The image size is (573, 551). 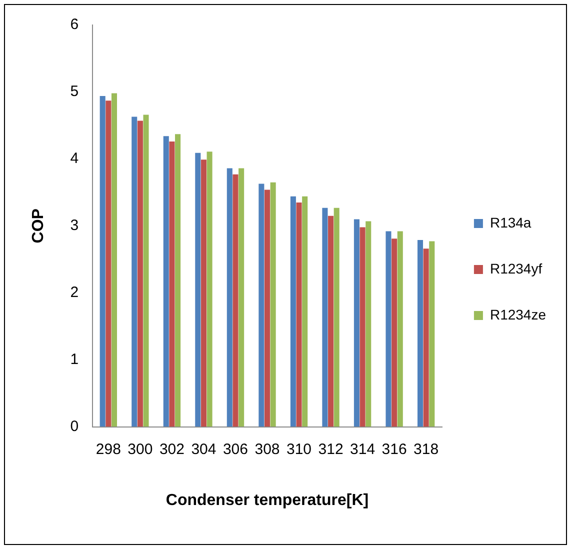 I want to click on x-tick-label: 302, so click(x=171, y=449).